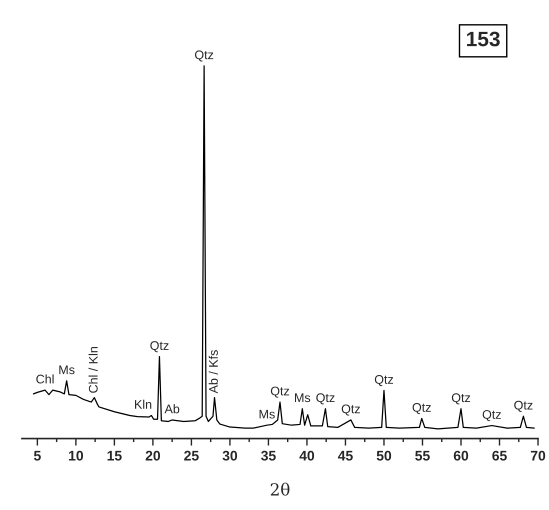 The width and height of the screenshot is (549, 510). Describe the element at coordinates (93, 370) in the screenshot. I see `annotation: Chl / Kln` at that location.